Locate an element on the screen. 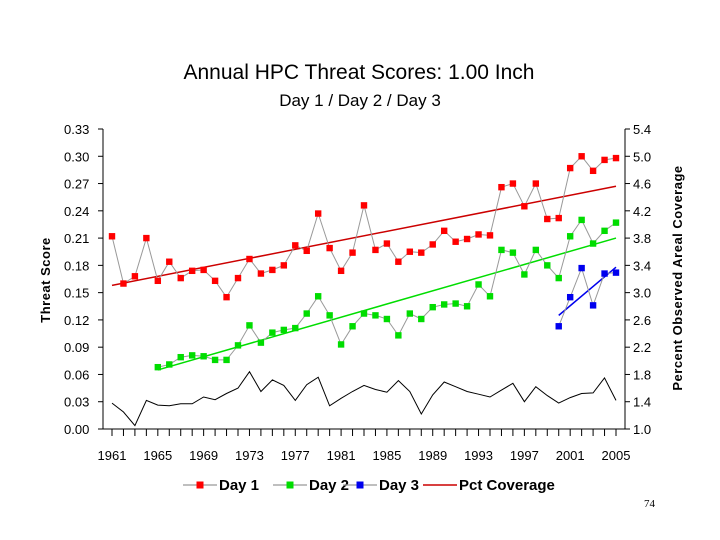 This screenshot has width=720, height=540. y-tick-label: 0.15 is located at coordinates (76, 293).